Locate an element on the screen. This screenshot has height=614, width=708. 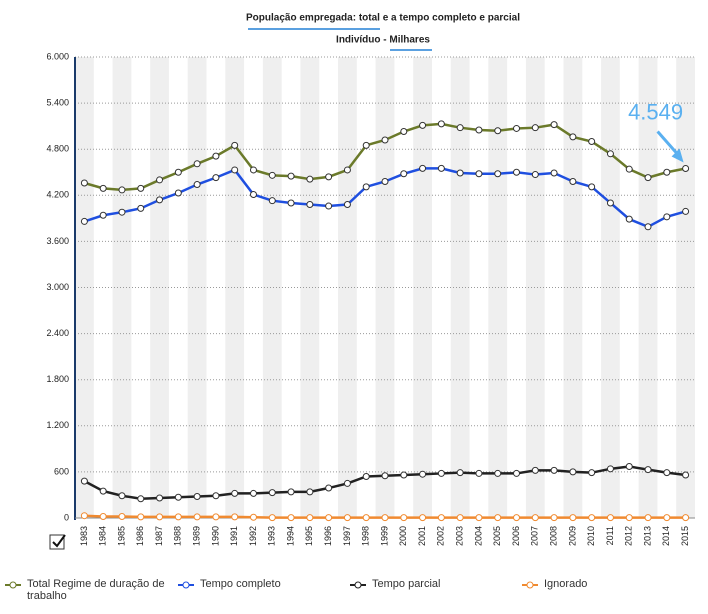
legend-label: Tempo completo is located at coordinates (240, 584).